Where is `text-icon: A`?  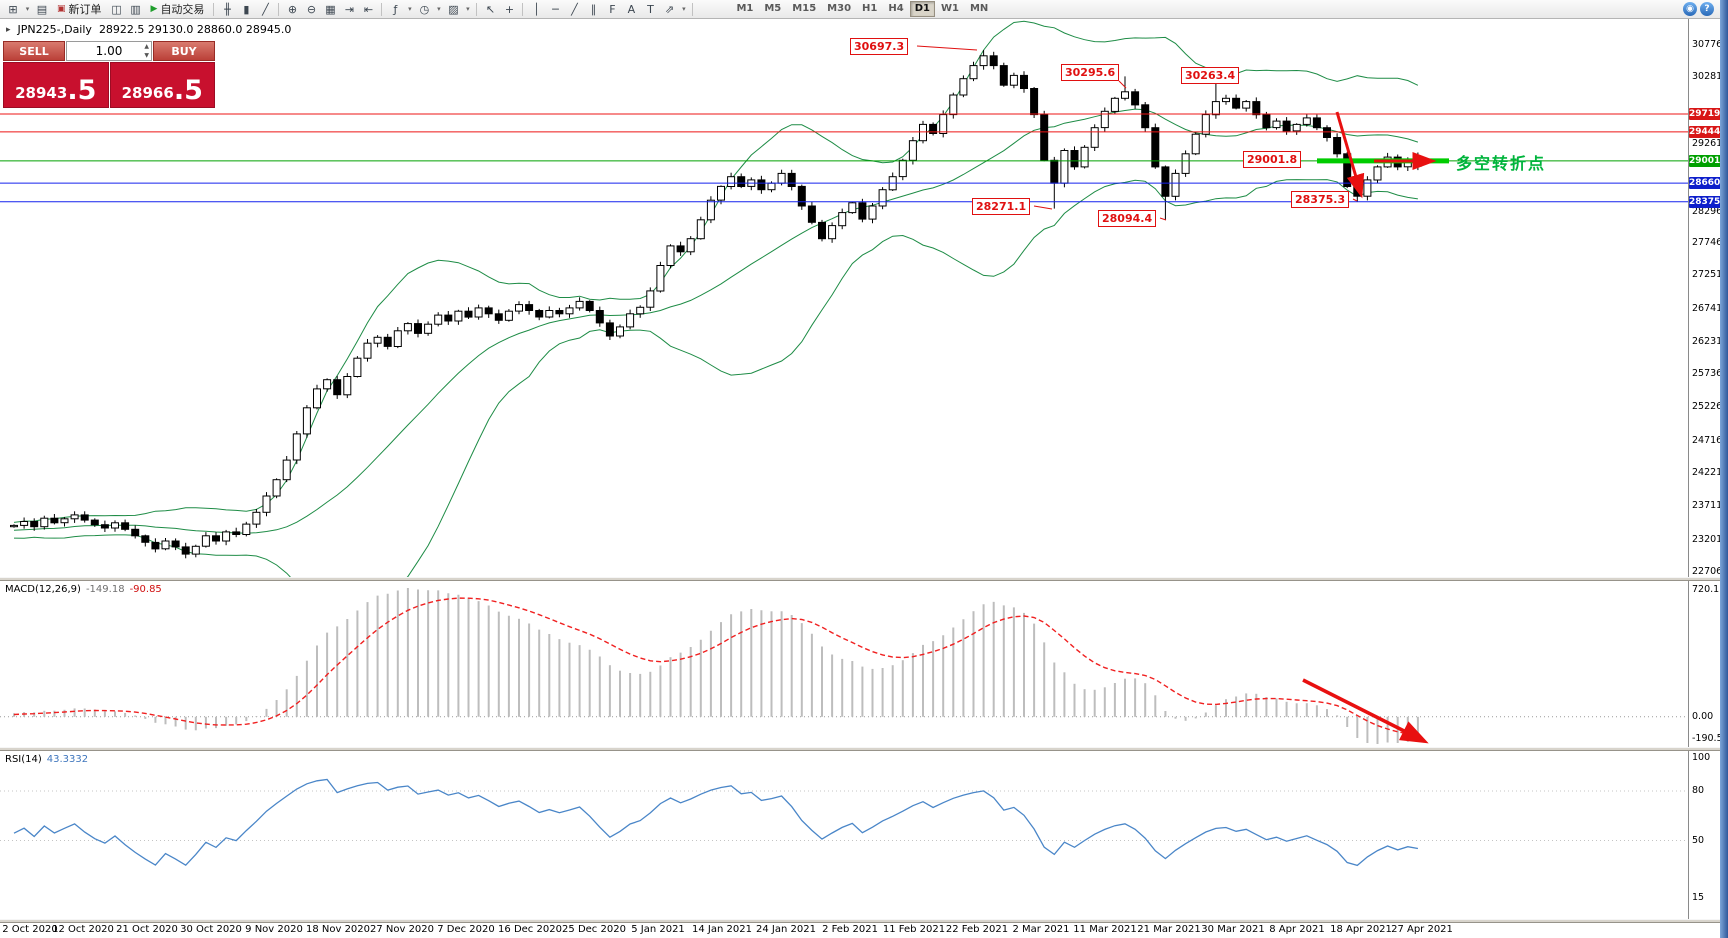 text-icon: A is located at coordinates (631, 9).